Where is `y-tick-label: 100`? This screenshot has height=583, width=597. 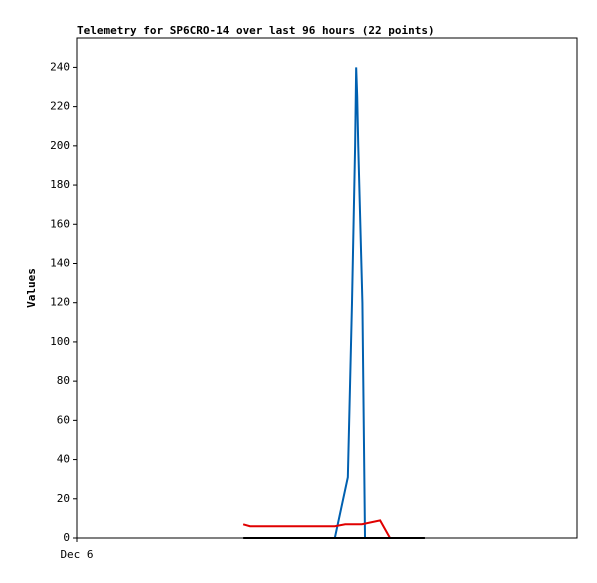 y-tick-label: 100 is located at coordinates (60, 341).